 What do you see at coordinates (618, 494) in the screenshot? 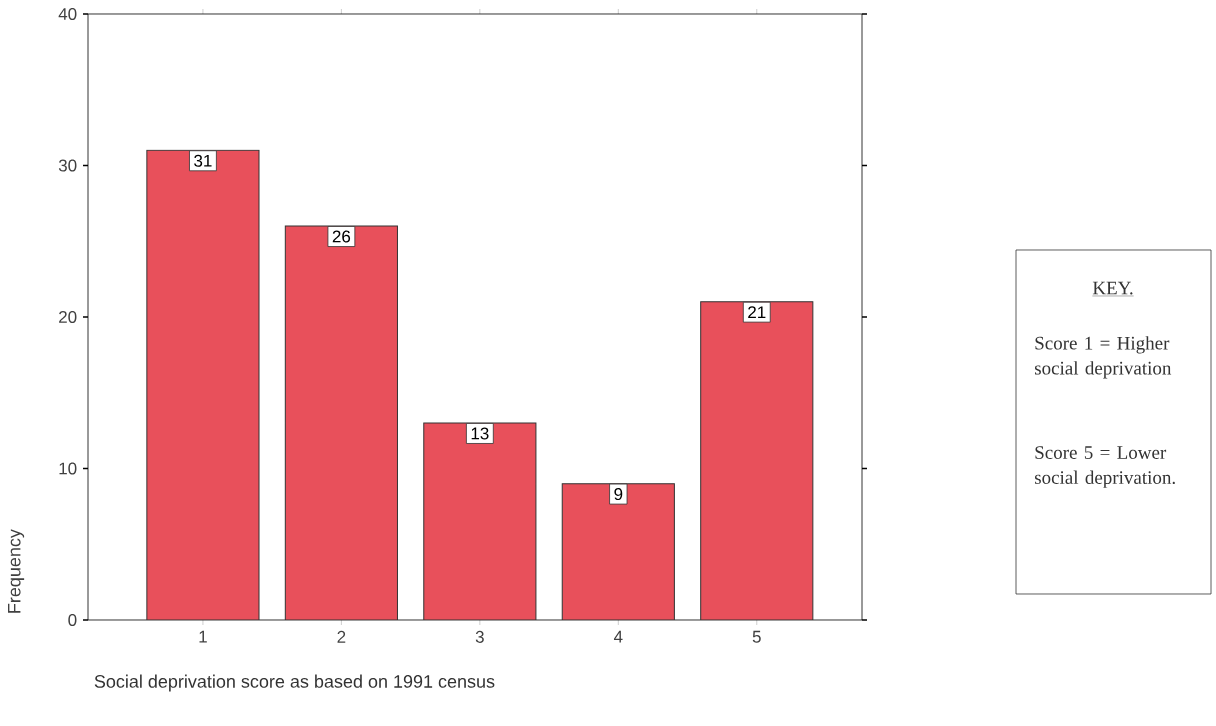
I see `data-label: 9` at bounding box center [618, 494].